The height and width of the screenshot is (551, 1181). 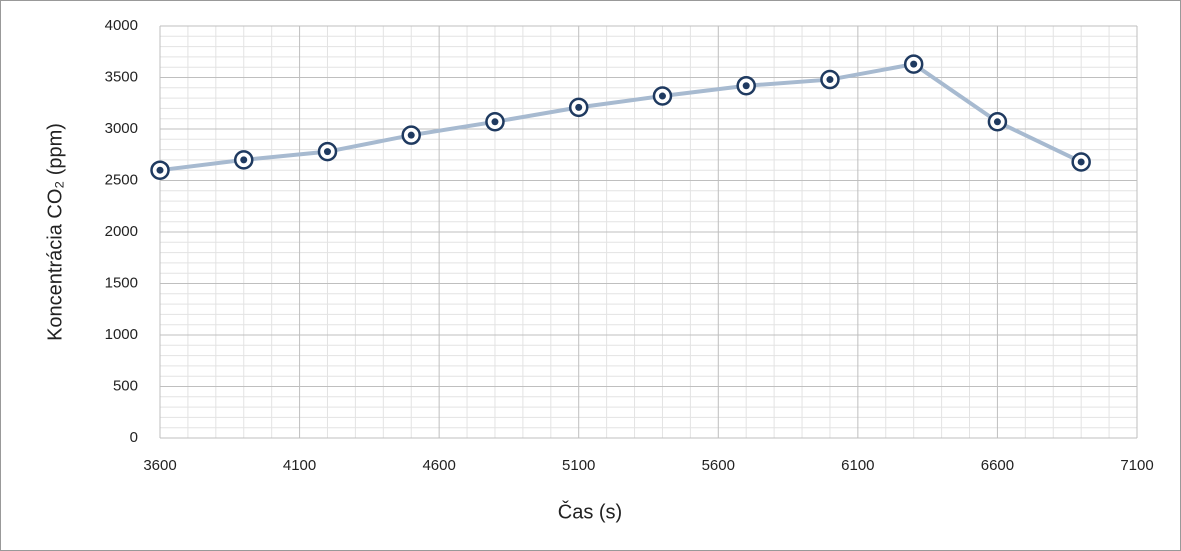 What do you see at coordinates (857, 465) in the screenshot?
I see `x-tick-label: 6100` at bounding box center [857, 465].